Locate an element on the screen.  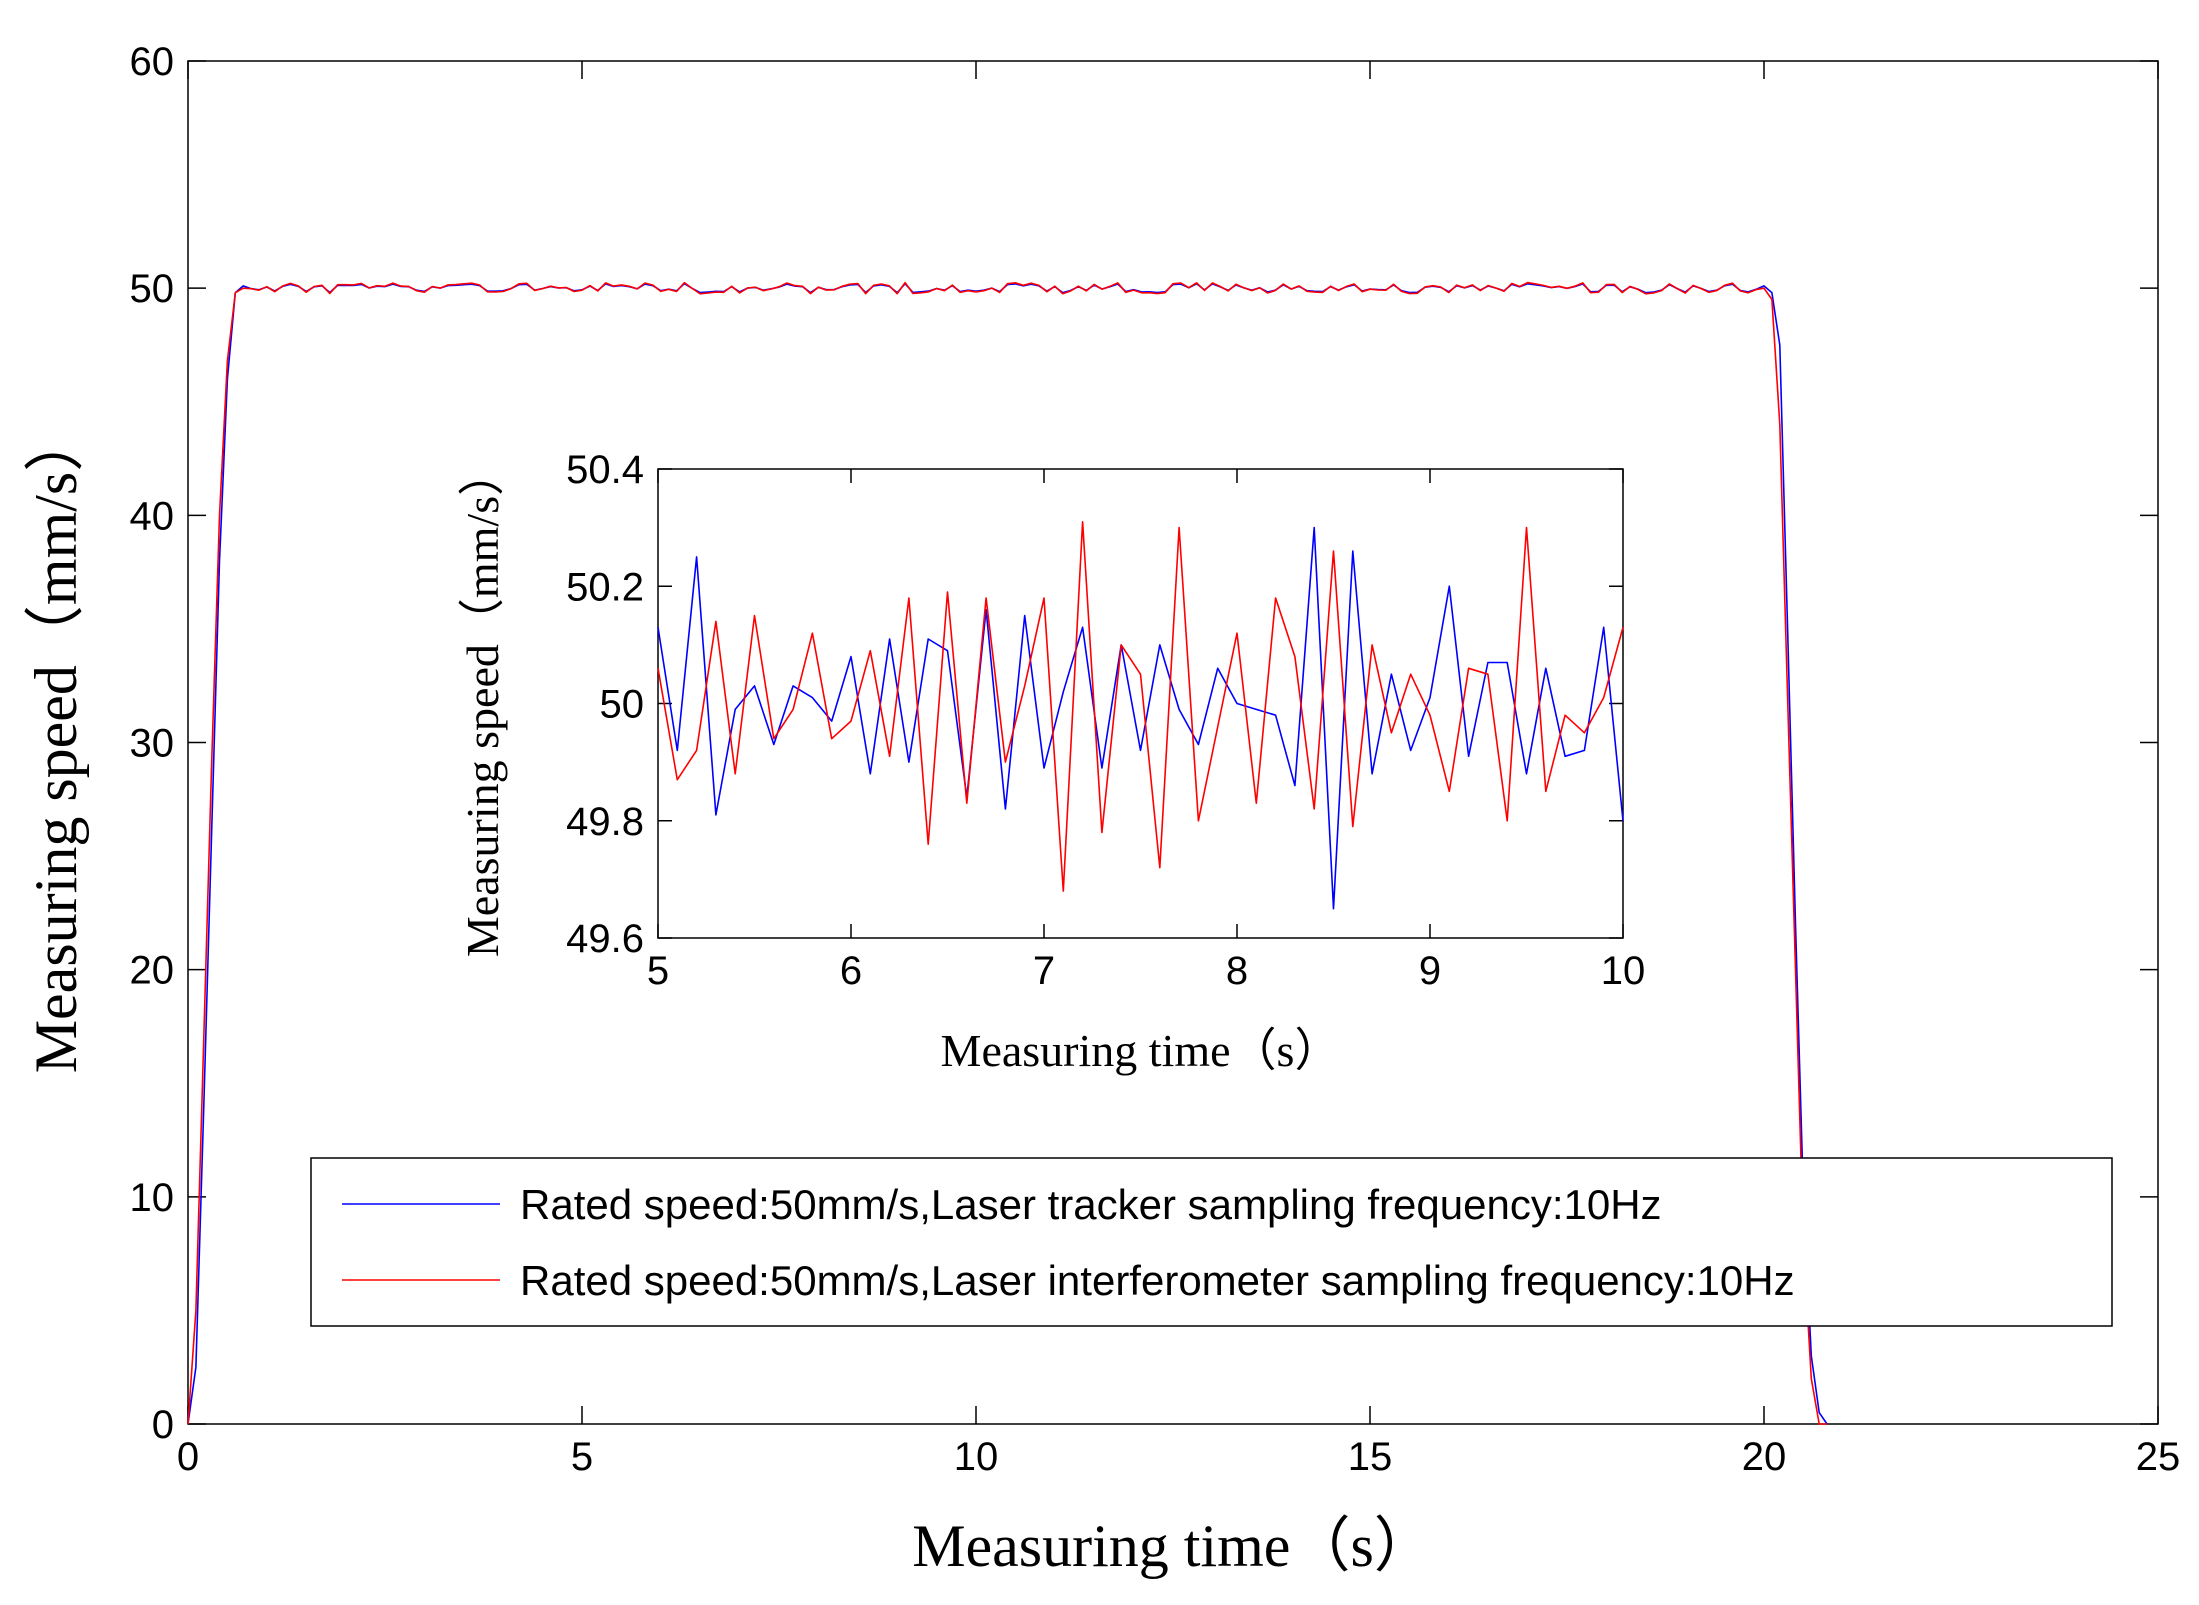
main-x-axis-title: Measuring time（s） is located at coordinates (1173, 1546).